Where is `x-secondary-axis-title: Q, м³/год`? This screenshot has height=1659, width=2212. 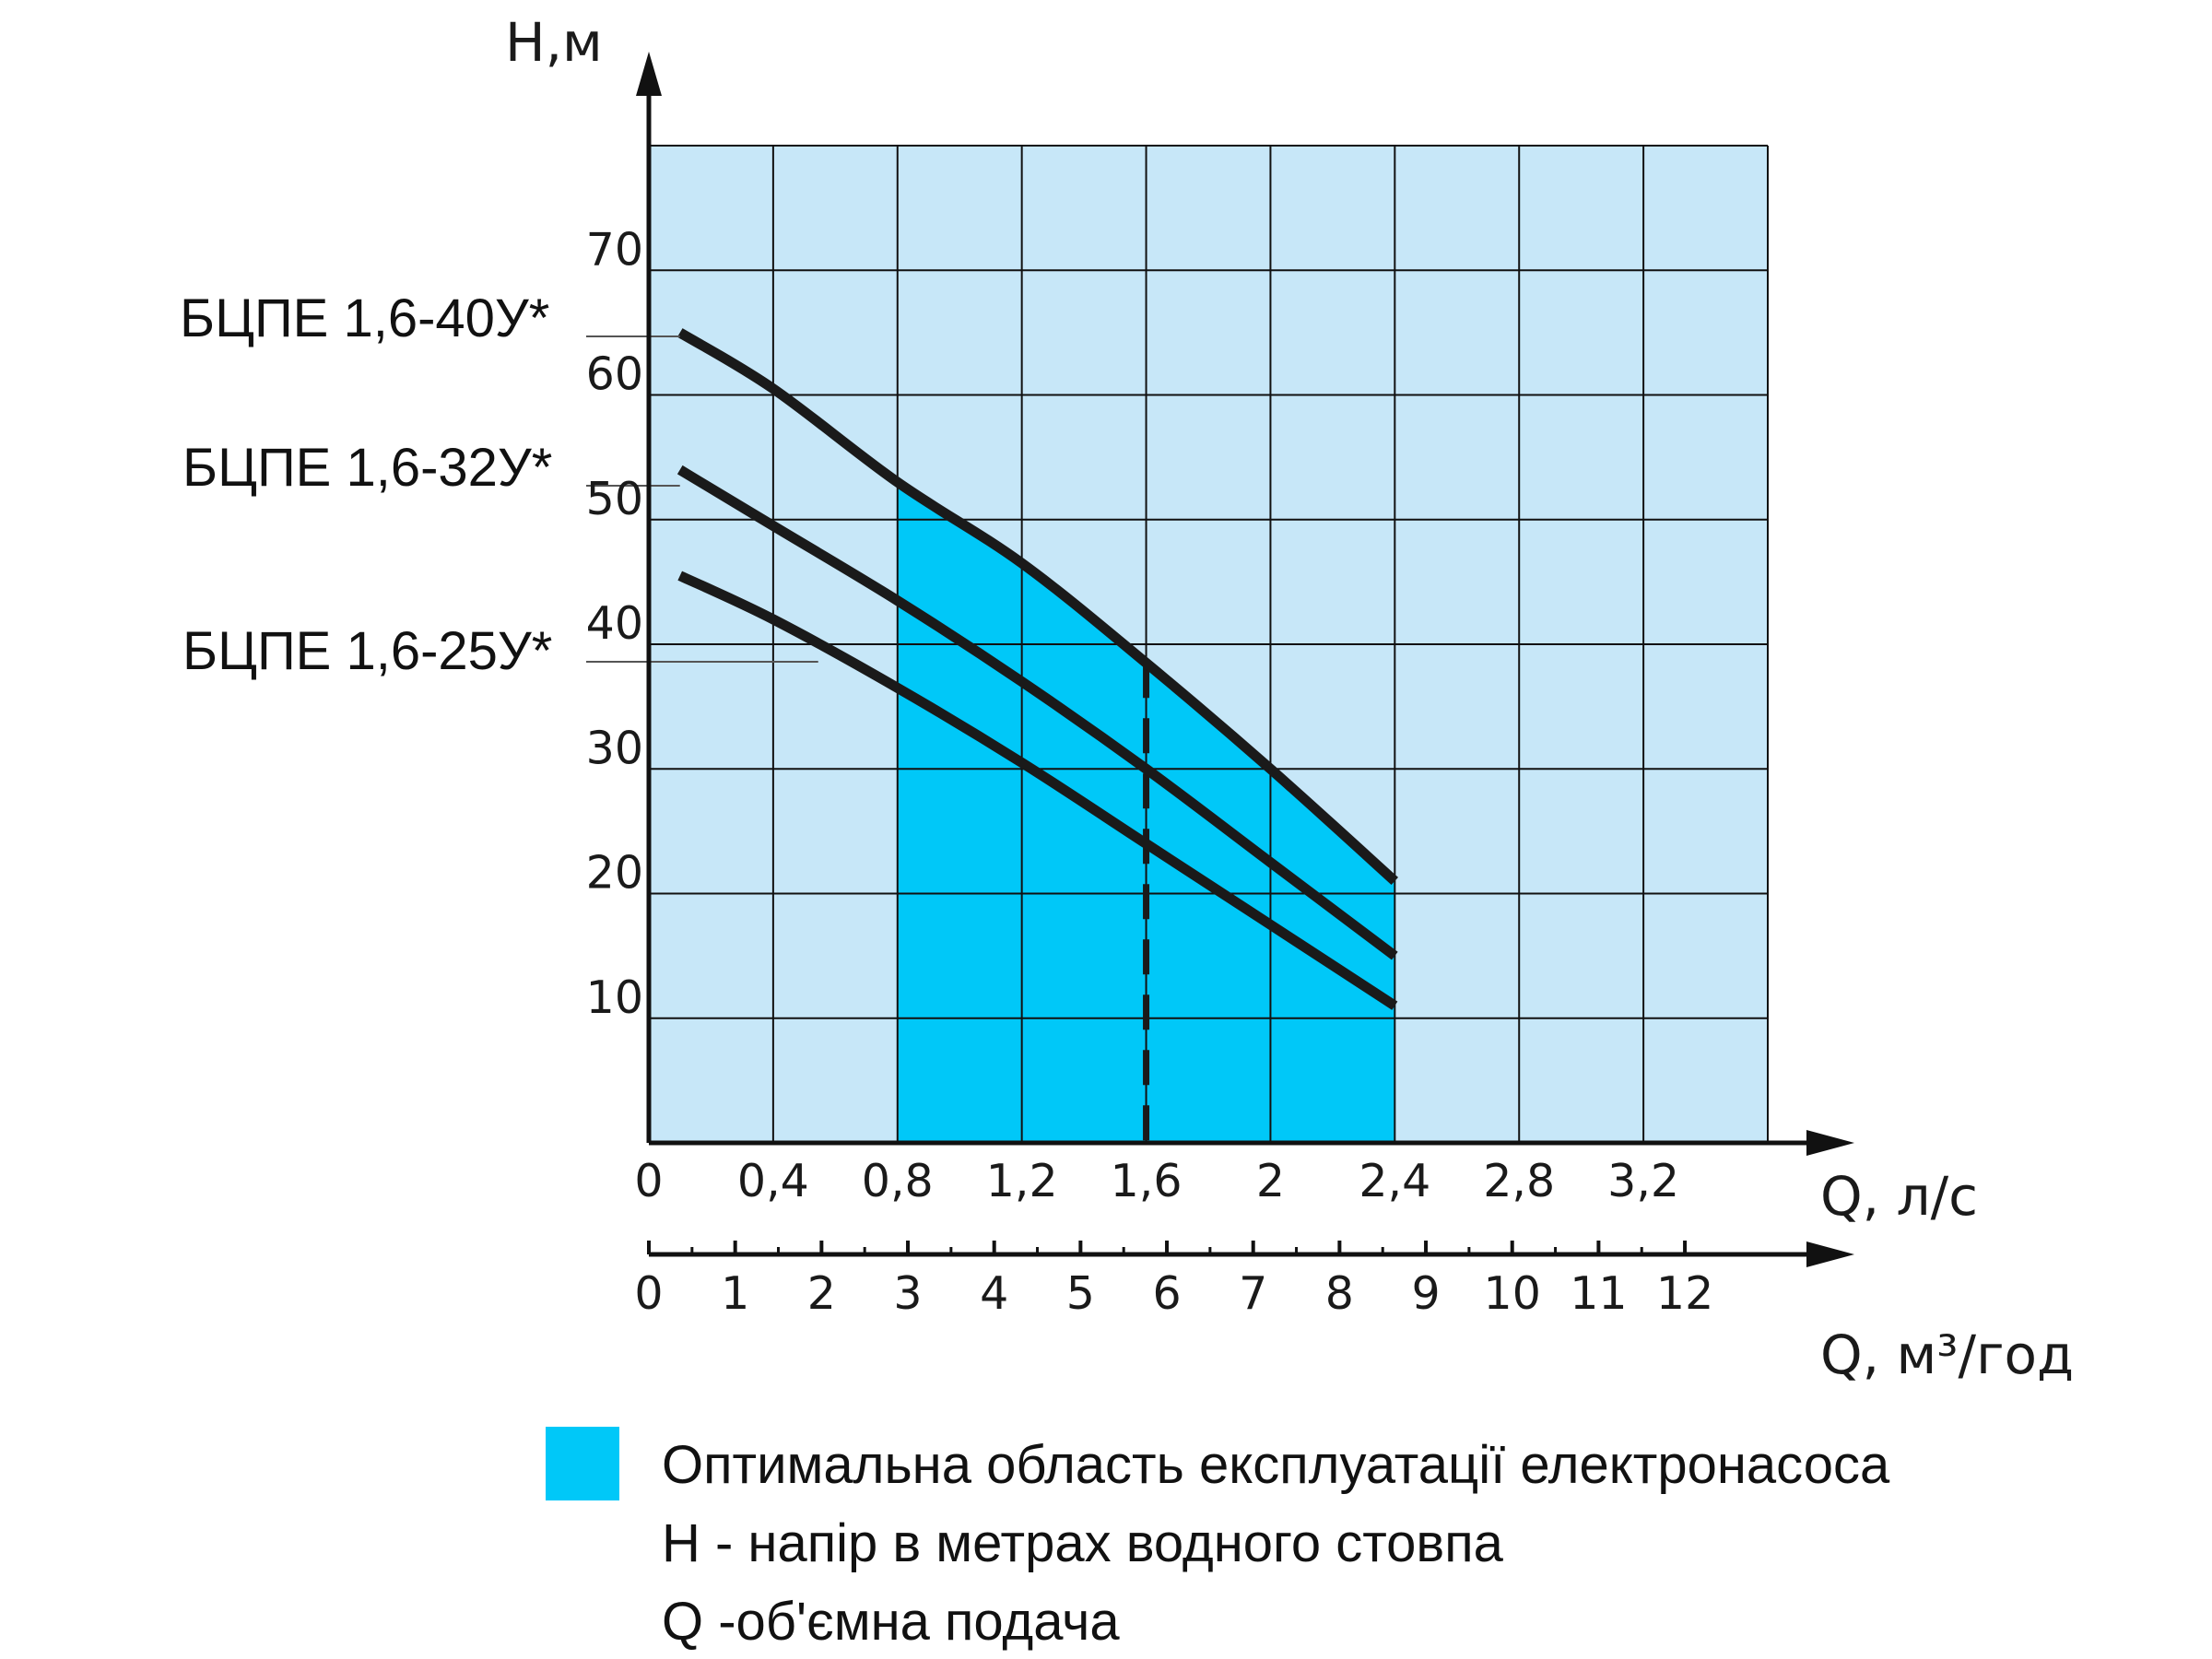
x-secondary-axis-title: Q, м³/год is located at coordinates (1947, 1355).